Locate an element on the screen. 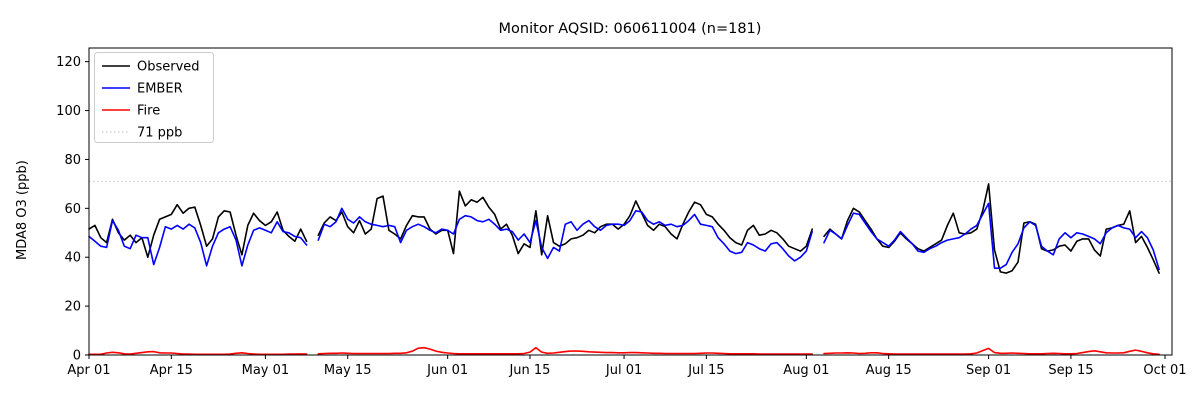 The width and height of the screenshot is (1200, 404). x-tick-label: Apr 15 is located at coordinates (171, 370).